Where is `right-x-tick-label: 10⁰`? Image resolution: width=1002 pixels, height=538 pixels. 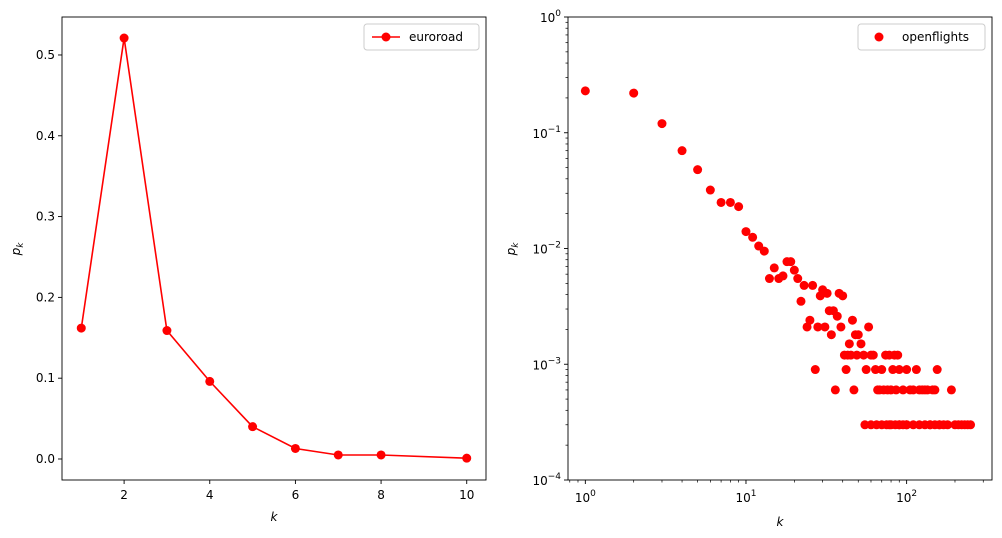
right-x-tick-label: 10⁰ is located at coordinates (585, 497).